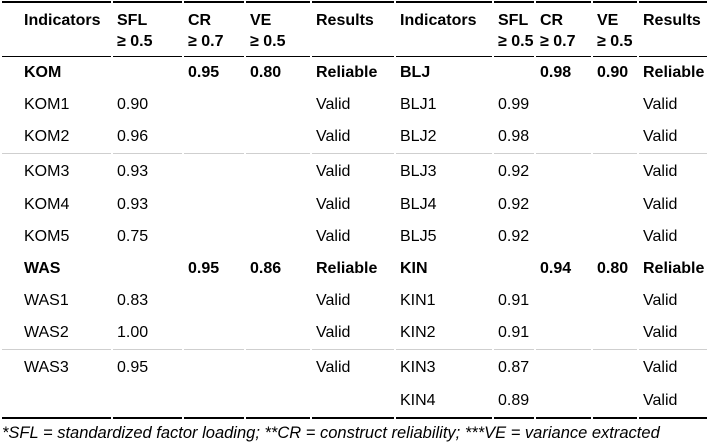  What do you see at coordinates (615, 29) in the screenshot?
I see `header-cell-ve-right: VE ≥ 0.5` at bounding box center [615, 29].